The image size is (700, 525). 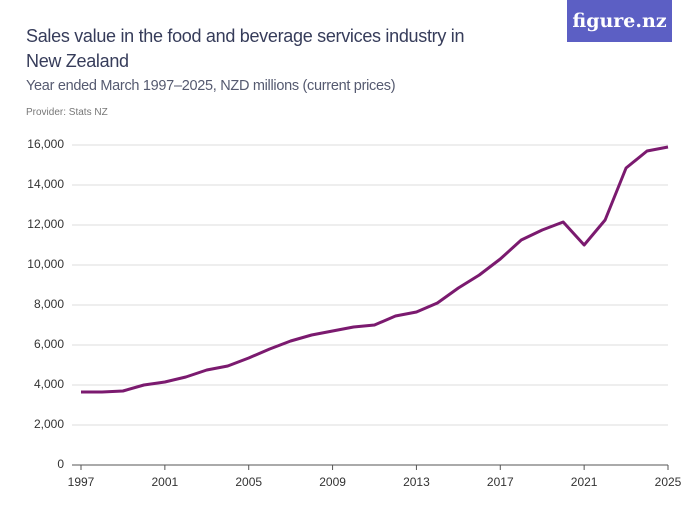 What do you see at coordinates (416, 482) in the screenshot?
I see `x-tick-label: 2013` at bounding box center [416, 482].